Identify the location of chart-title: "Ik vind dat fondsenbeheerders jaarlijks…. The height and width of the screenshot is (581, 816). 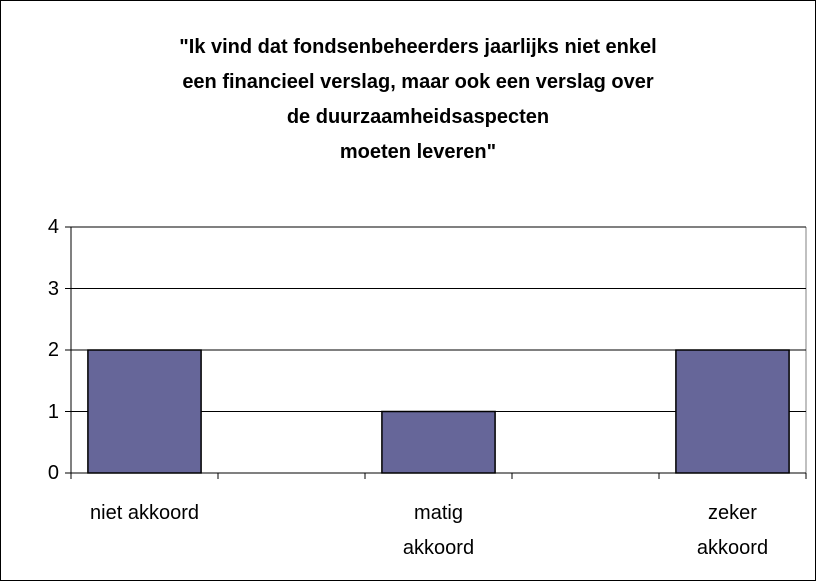
(418, 99).